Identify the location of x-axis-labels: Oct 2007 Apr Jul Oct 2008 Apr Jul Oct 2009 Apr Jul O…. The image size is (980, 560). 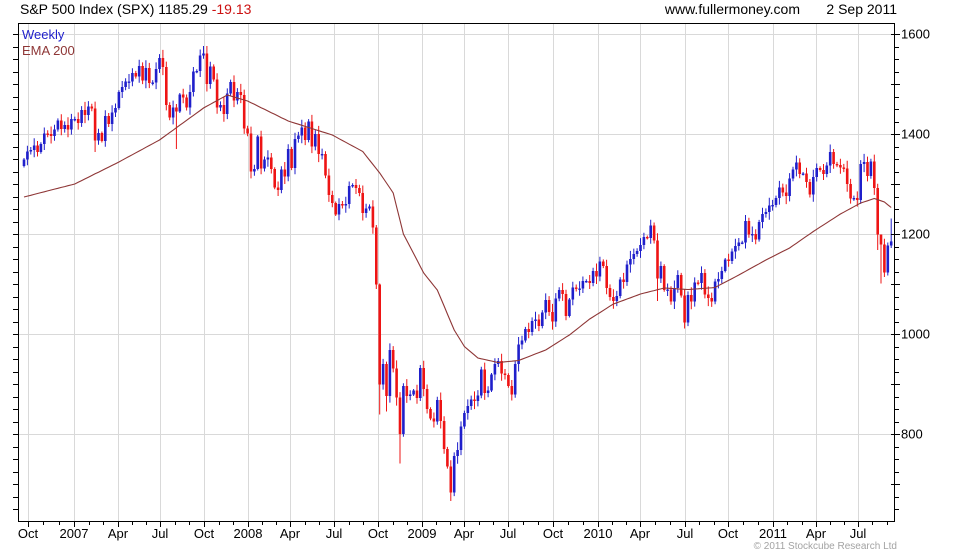
(442, 533).